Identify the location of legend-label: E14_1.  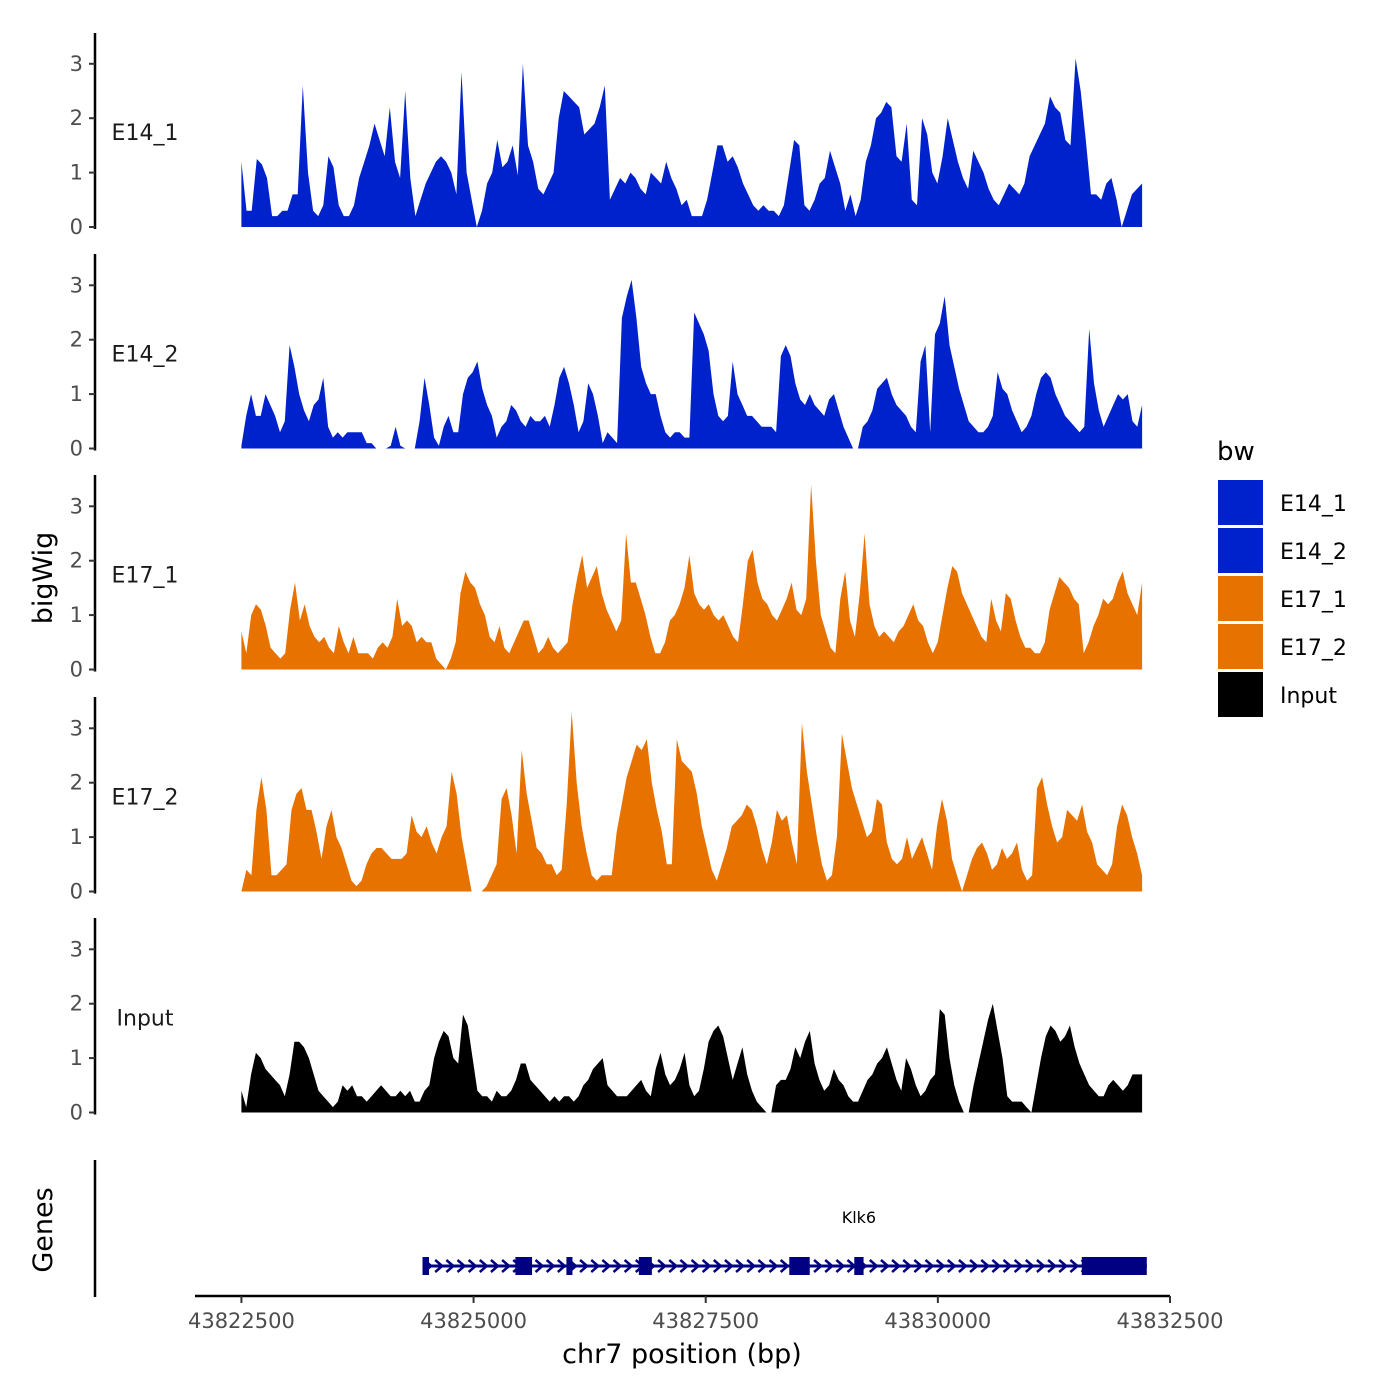
(1313, 504).